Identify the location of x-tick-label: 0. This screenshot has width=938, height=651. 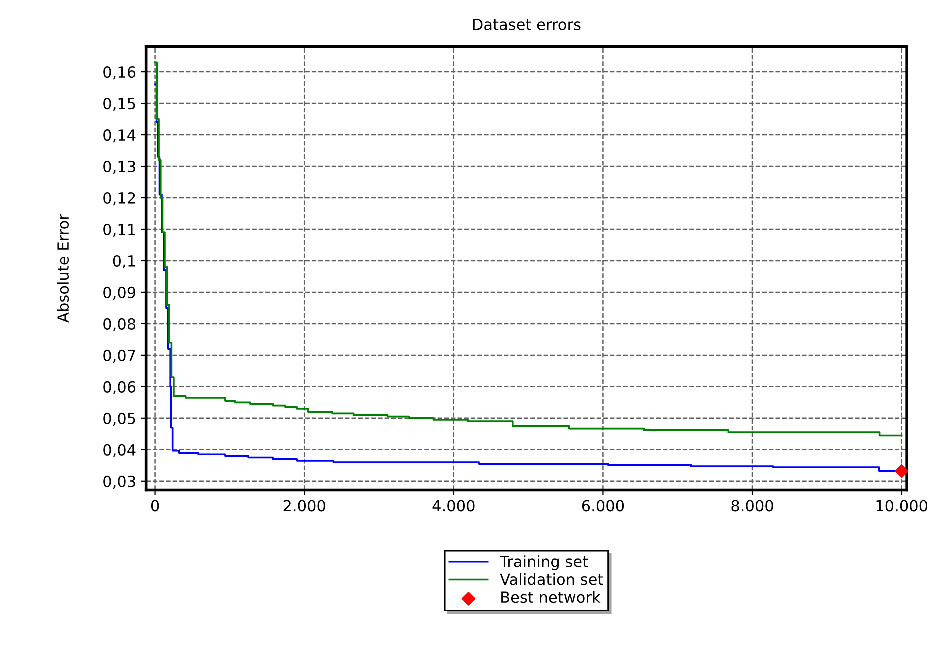
(155, 506).